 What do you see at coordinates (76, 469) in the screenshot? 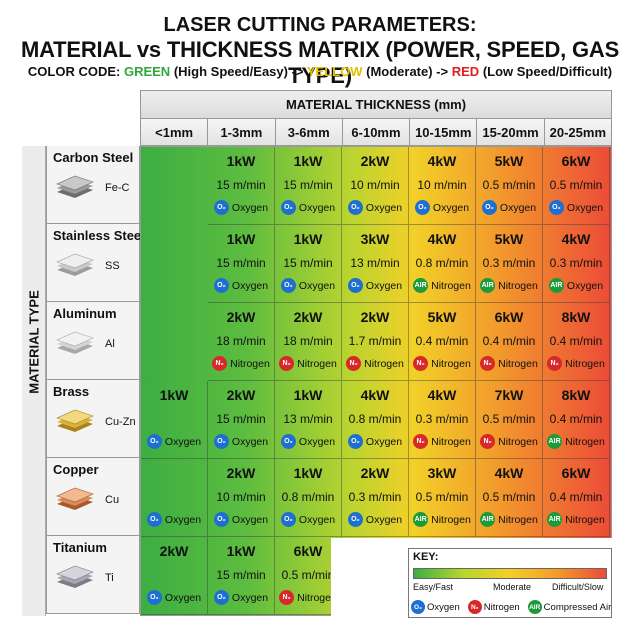
I see `material-name: Copper` at bounding box center [76, 469].